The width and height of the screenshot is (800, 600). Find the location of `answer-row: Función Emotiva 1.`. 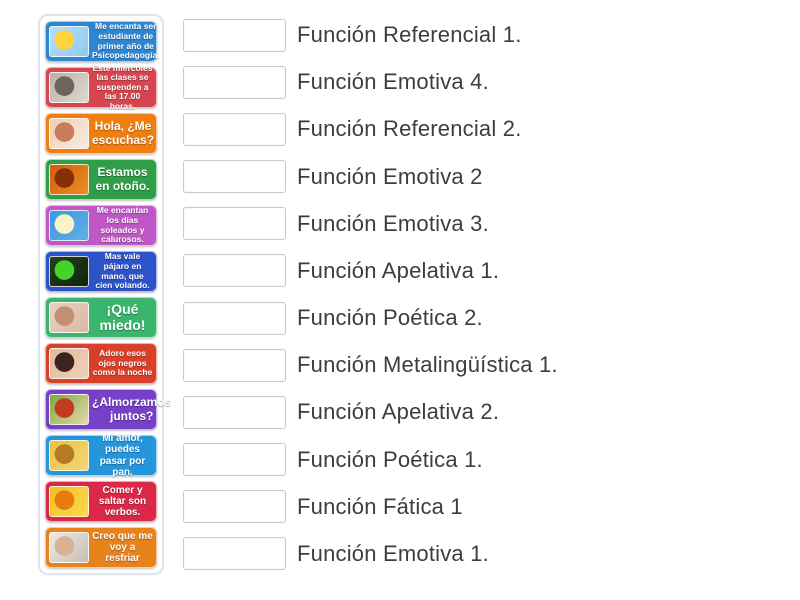

answer-row: Función Emotiva 1. is located at coordinates (463, 554).